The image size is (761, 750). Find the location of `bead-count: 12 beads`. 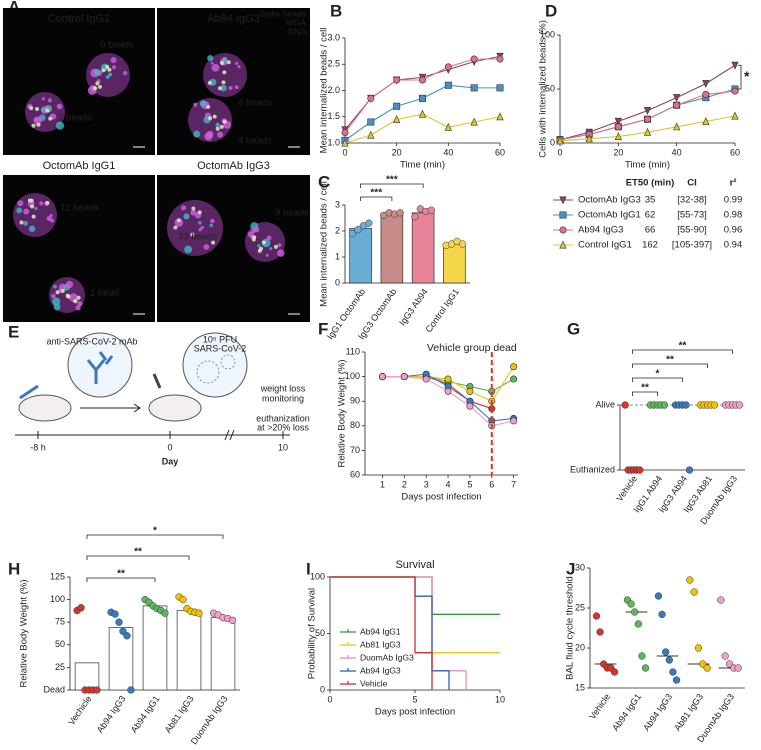

bead-count: 12 beads is located at coordinates (79, 208).